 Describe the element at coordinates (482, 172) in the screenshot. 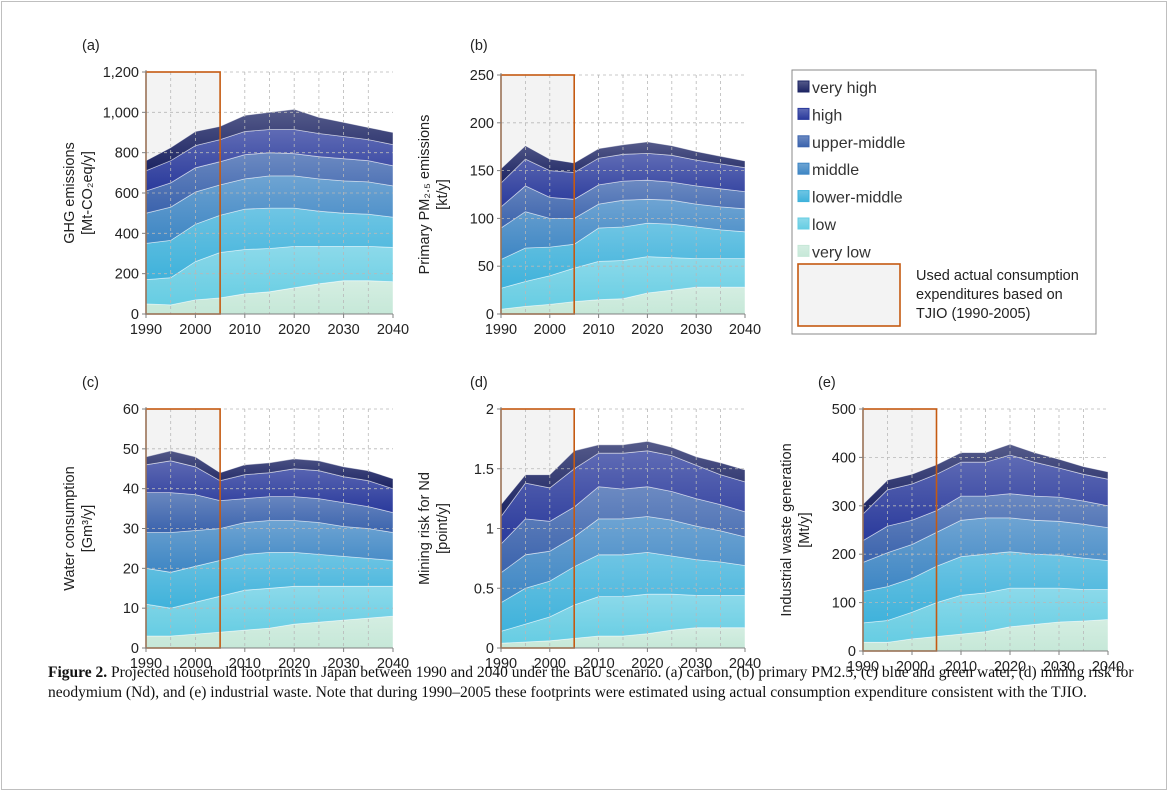

I see `y-tick-label: 150` at that location.